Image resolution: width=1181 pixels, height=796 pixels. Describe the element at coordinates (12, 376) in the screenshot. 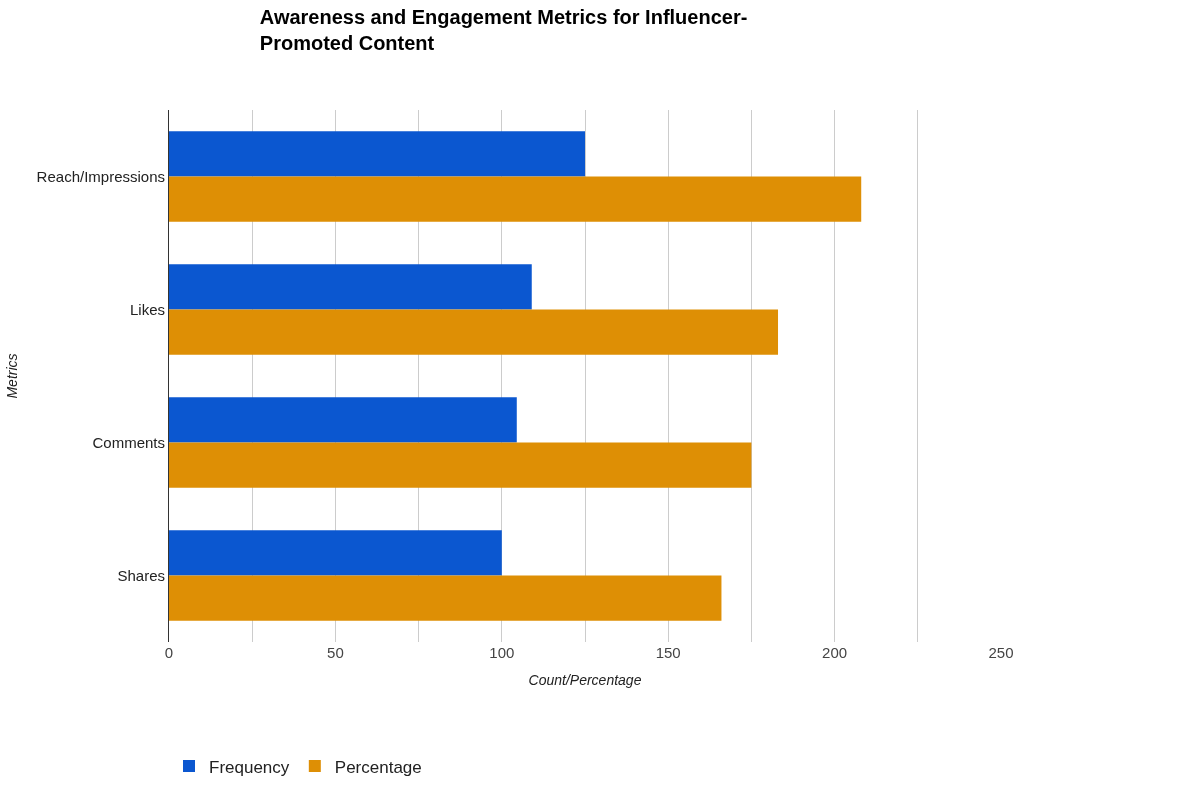

I see `y-axis-title: Metrics` at that location.